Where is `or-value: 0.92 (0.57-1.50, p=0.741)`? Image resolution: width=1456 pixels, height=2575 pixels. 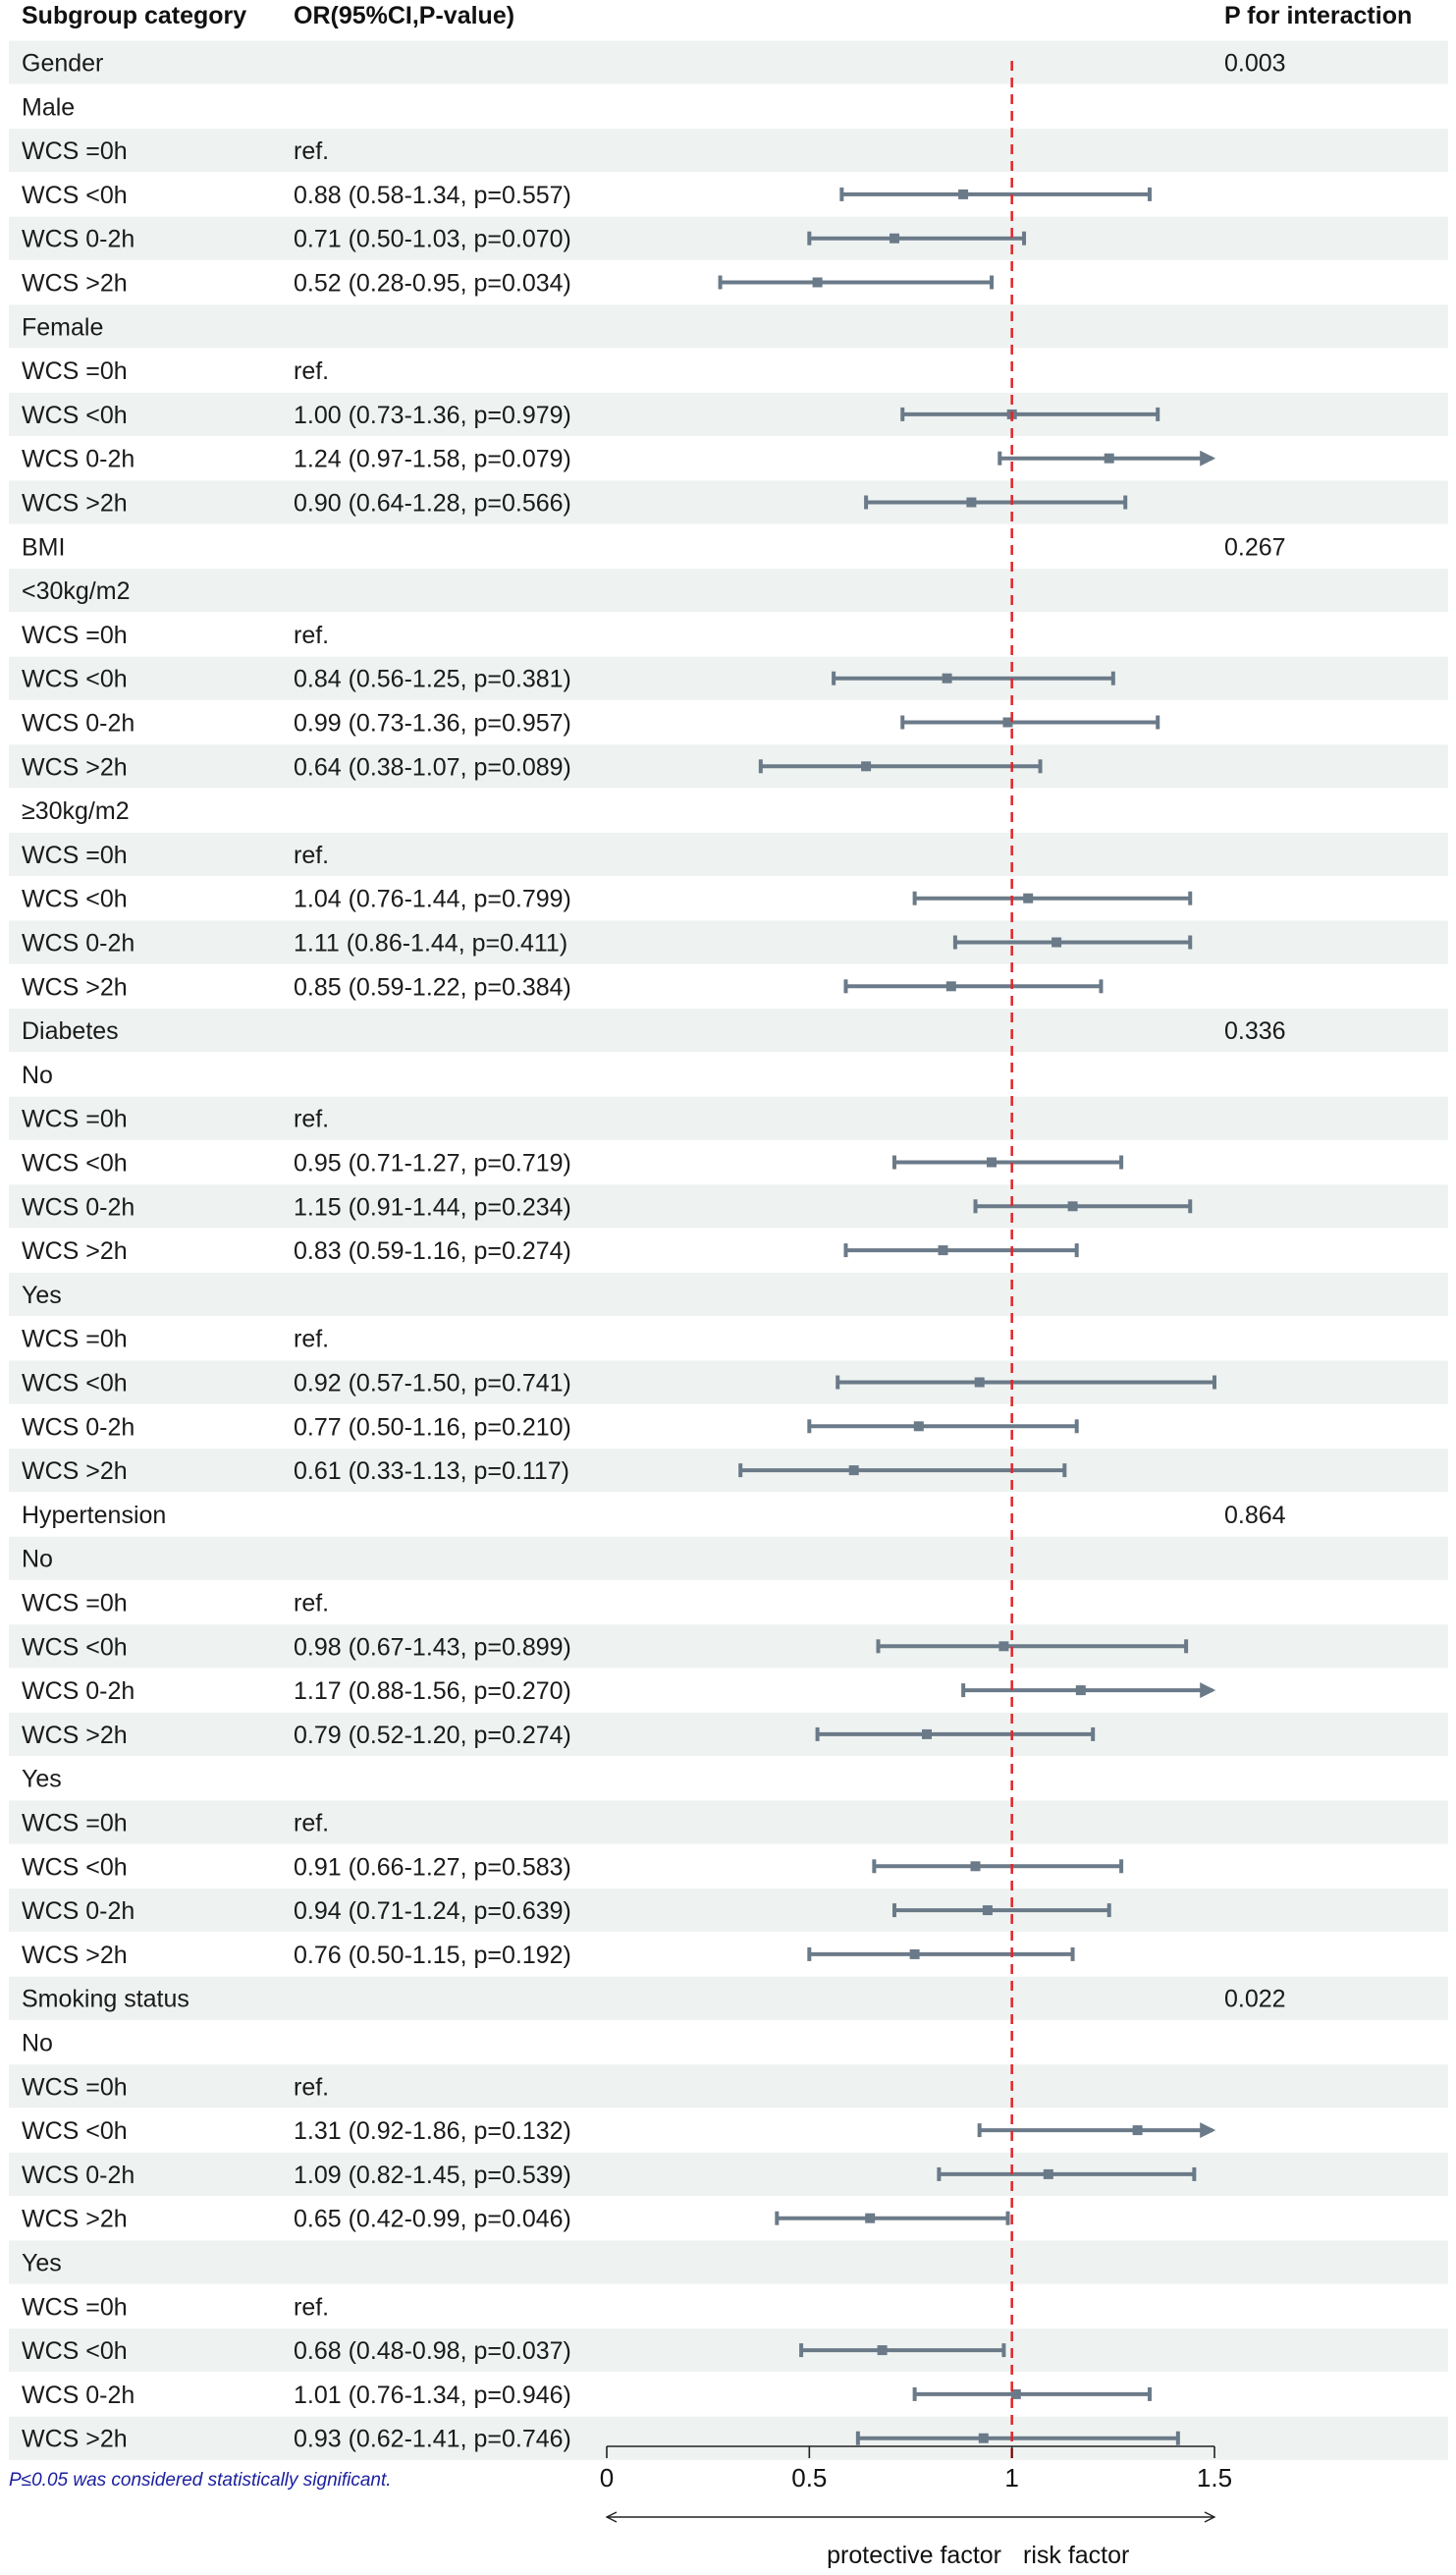 or-value: 0.92 (0.57-1.50, p=0.741) is located at coordinates (432, 1383).